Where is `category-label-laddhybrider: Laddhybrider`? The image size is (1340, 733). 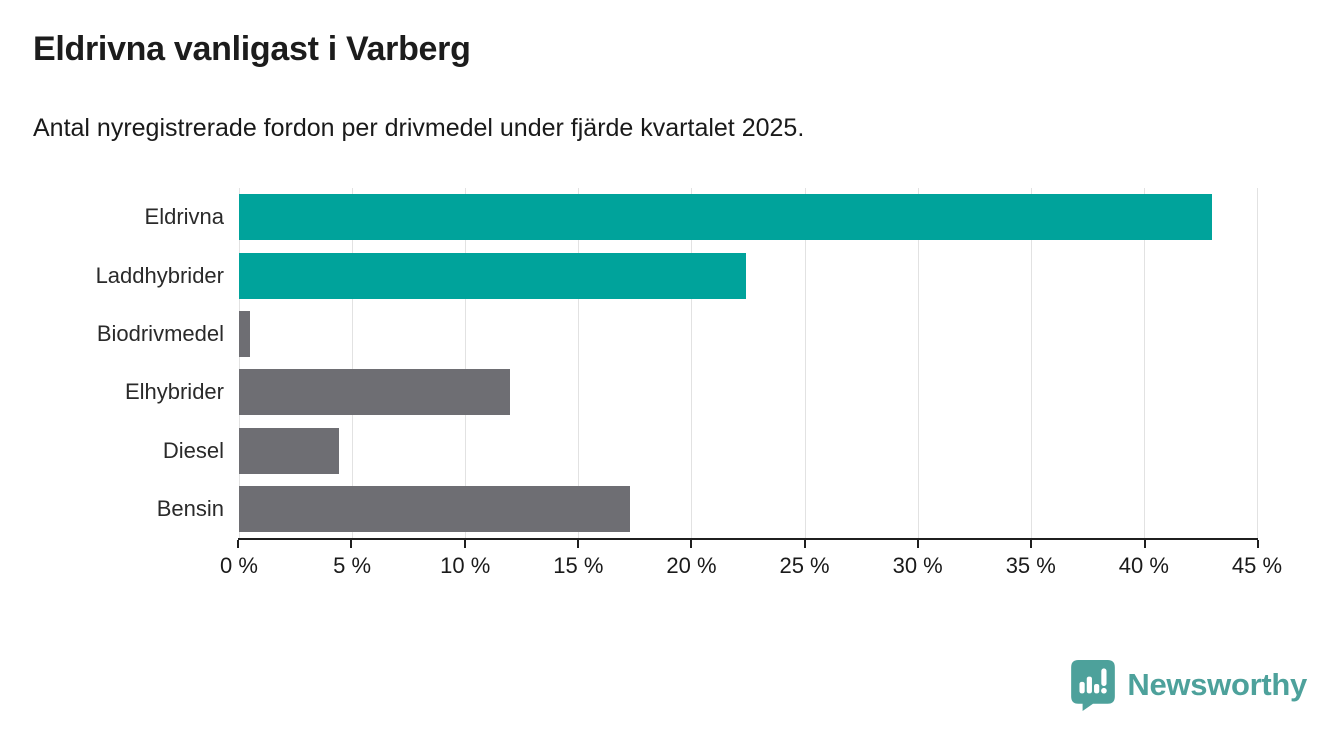
category-label-laddhybrider: Laddhybrider is located at coordinates (159, 275).